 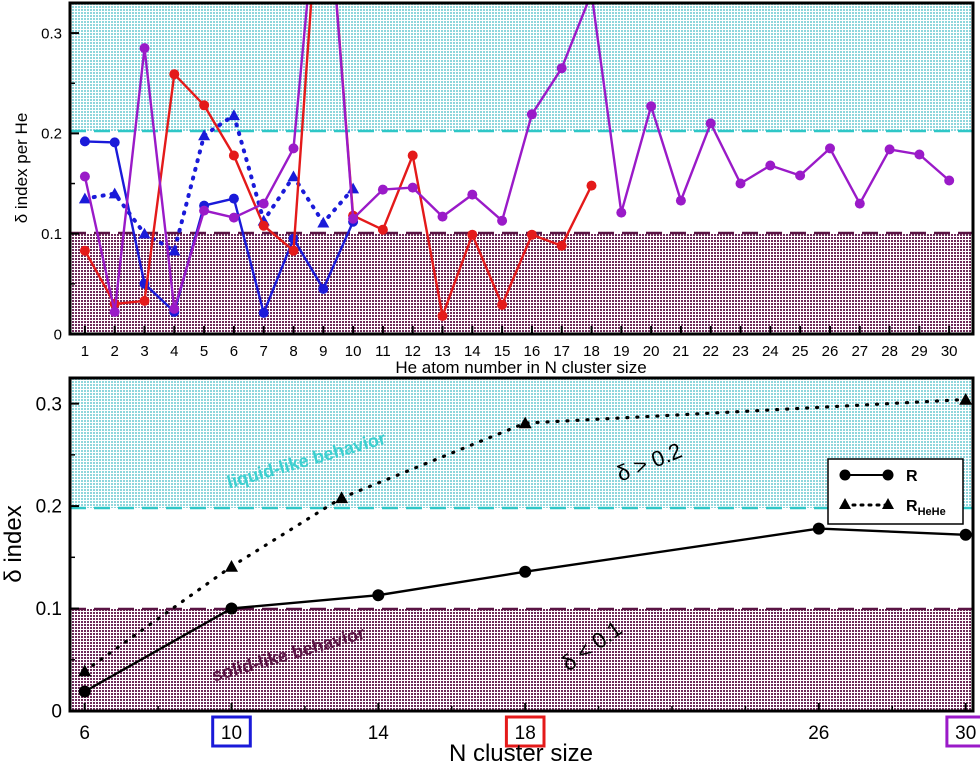 What do you see at coordinates (932, 512) in the screenshot?
I see `legend-label-rhehe-sub: HeHe` at bounding box center [932, 512].